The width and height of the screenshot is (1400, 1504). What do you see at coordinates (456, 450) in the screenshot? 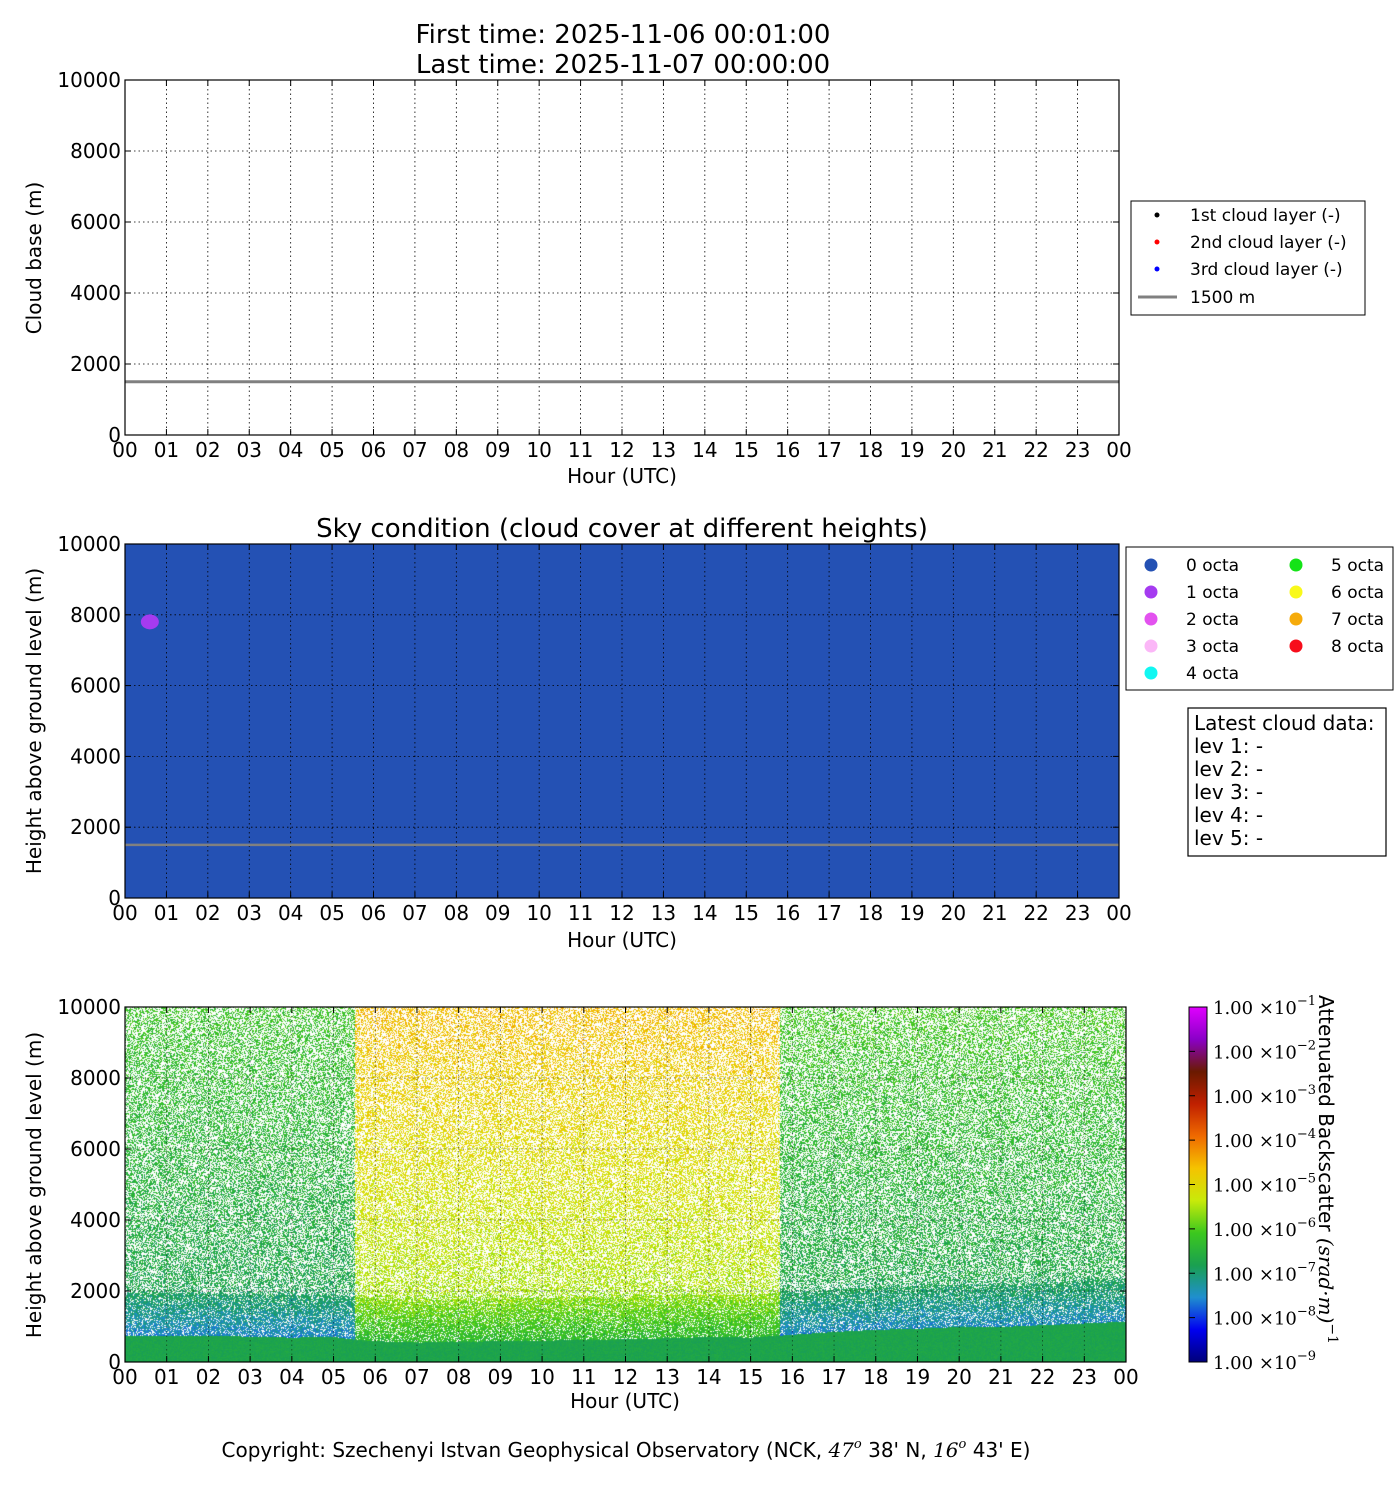
I see `cloud-base-x-tick-label: 08` at bounding box center [456, 450].